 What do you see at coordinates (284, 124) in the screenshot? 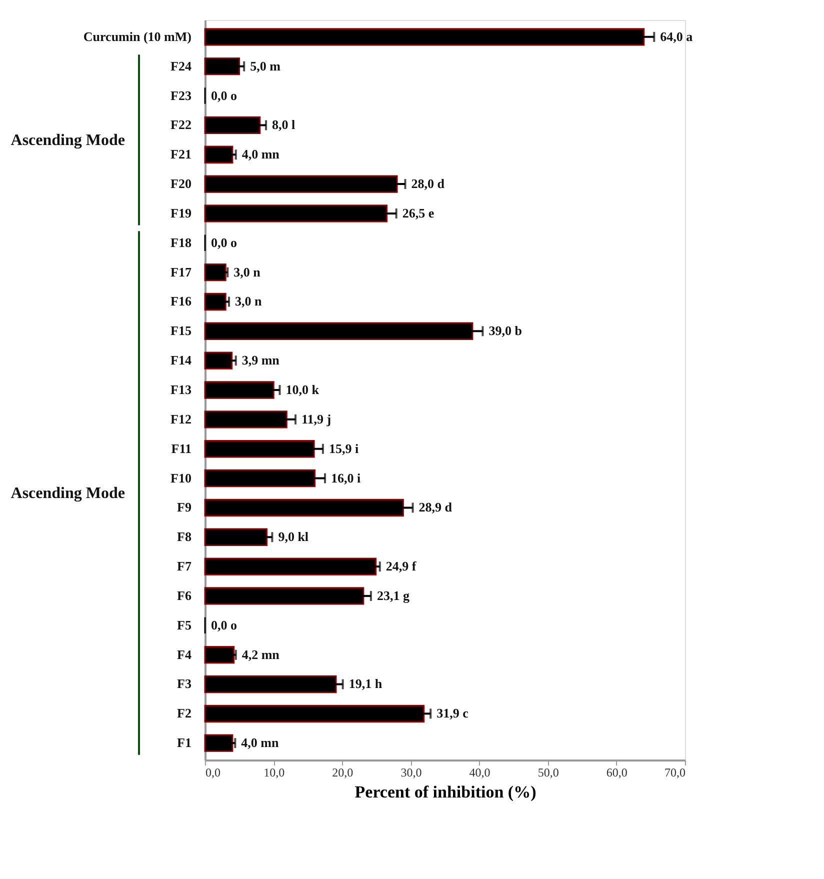
I see `data-label: 8,0 l` at bounding box center [284, 124].